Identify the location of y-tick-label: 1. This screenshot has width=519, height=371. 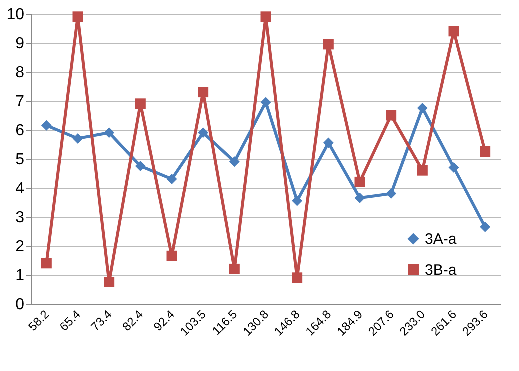
(20, 276).